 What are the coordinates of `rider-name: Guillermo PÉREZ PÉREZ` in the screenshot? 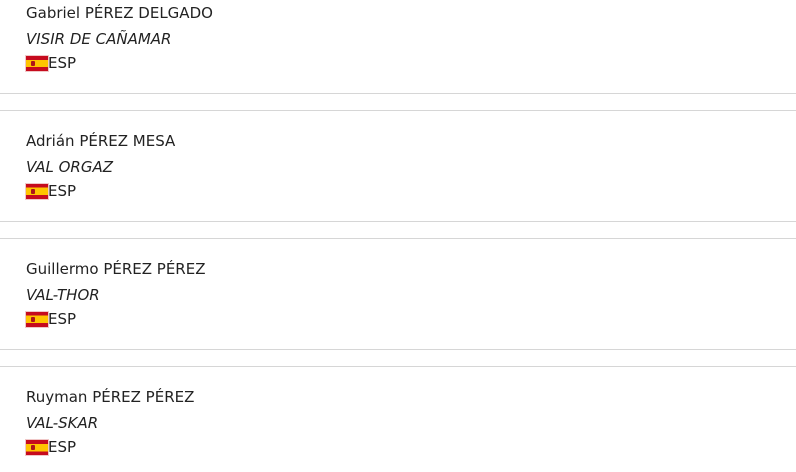 It's located at (116, 269).